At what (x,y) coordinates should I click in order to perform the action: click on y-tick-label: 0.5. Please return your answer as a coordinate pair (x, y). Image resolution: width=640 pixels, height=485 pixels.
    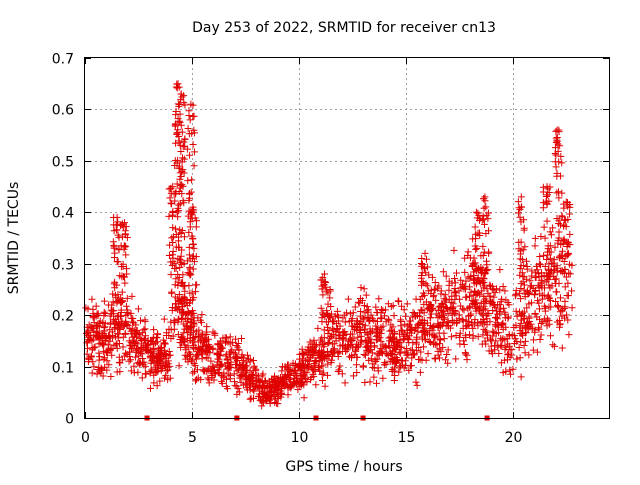
    Looking at the image, I should click on (63, 163).